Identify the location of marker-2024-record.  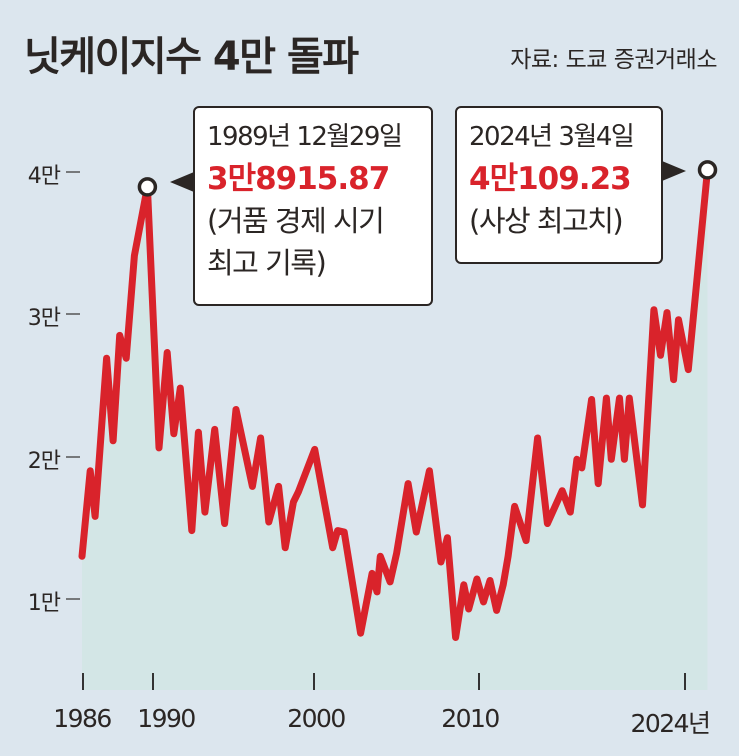
(707, 170).